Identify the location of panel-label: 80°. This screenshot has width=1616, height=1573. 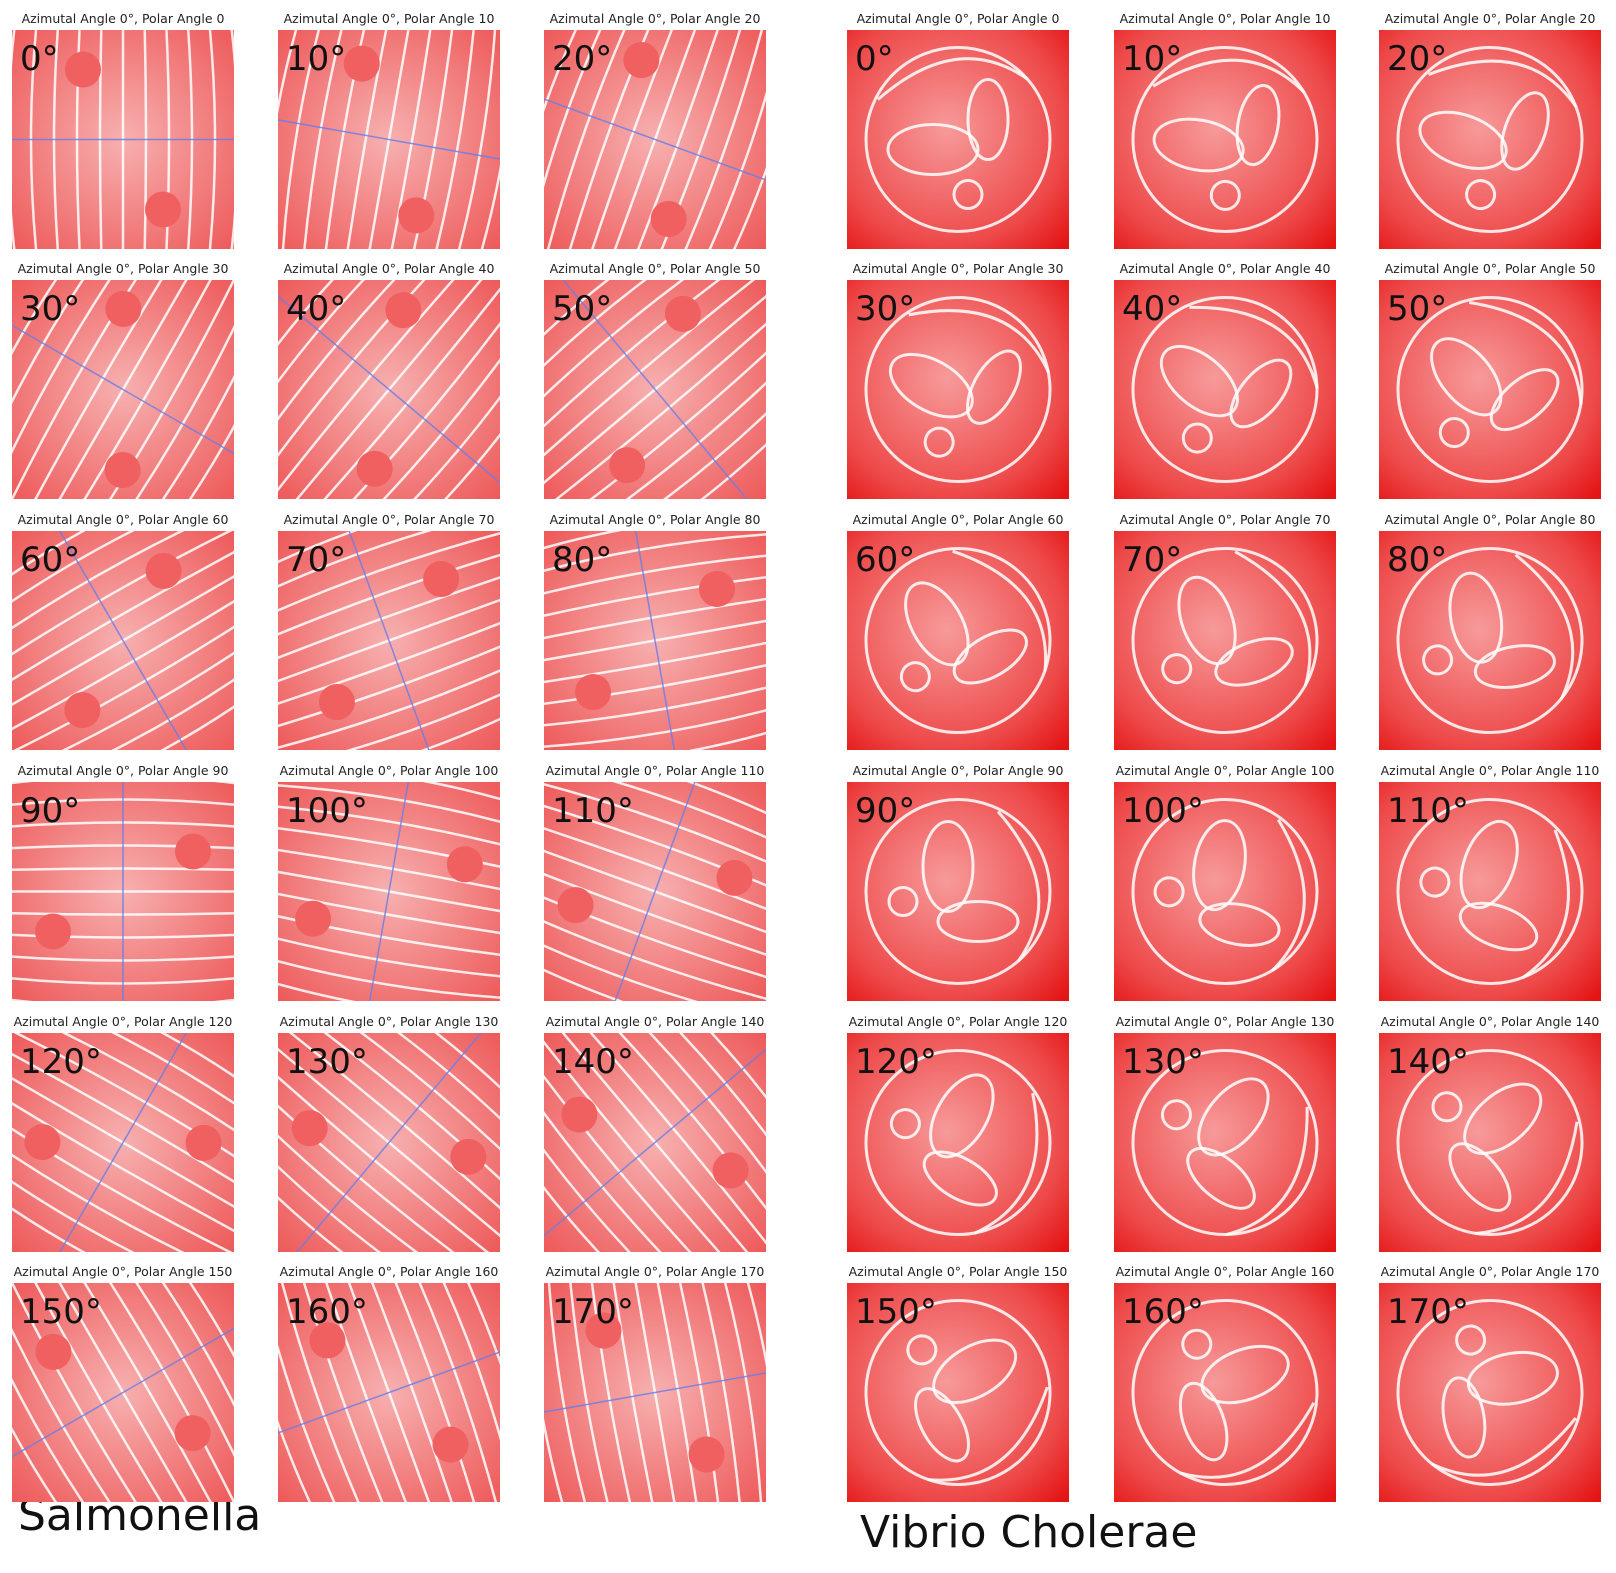
(582, 560).